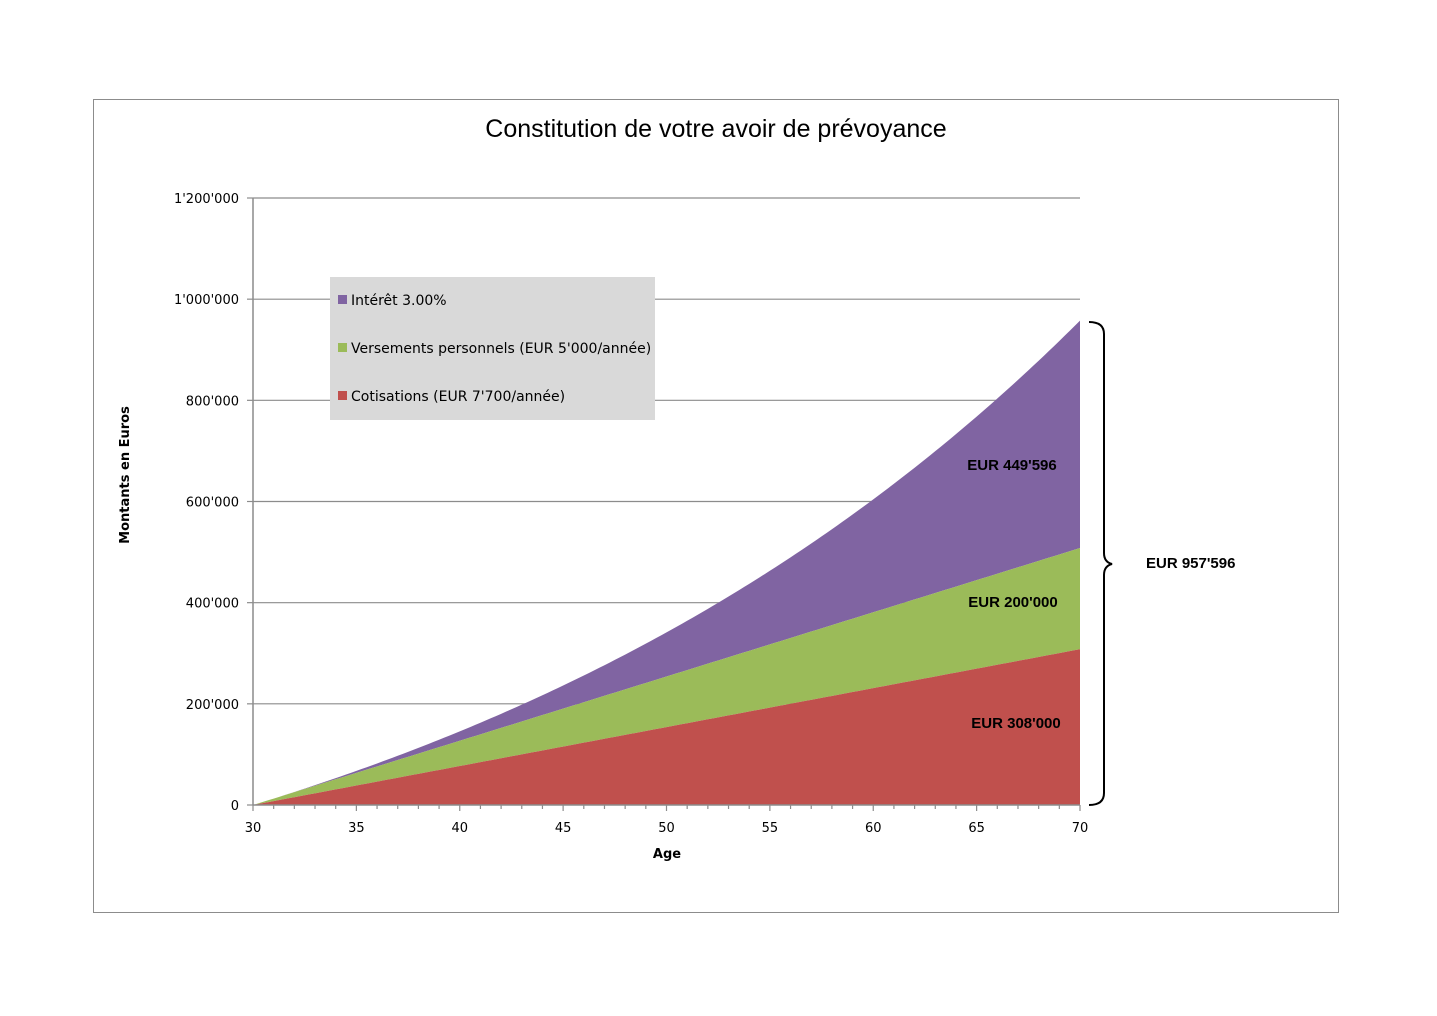 This screenshot has width=1437, height=1016. I want to click on legend-label-contributions: Cotisations (EUR 7'700/année), so click(458, 397).